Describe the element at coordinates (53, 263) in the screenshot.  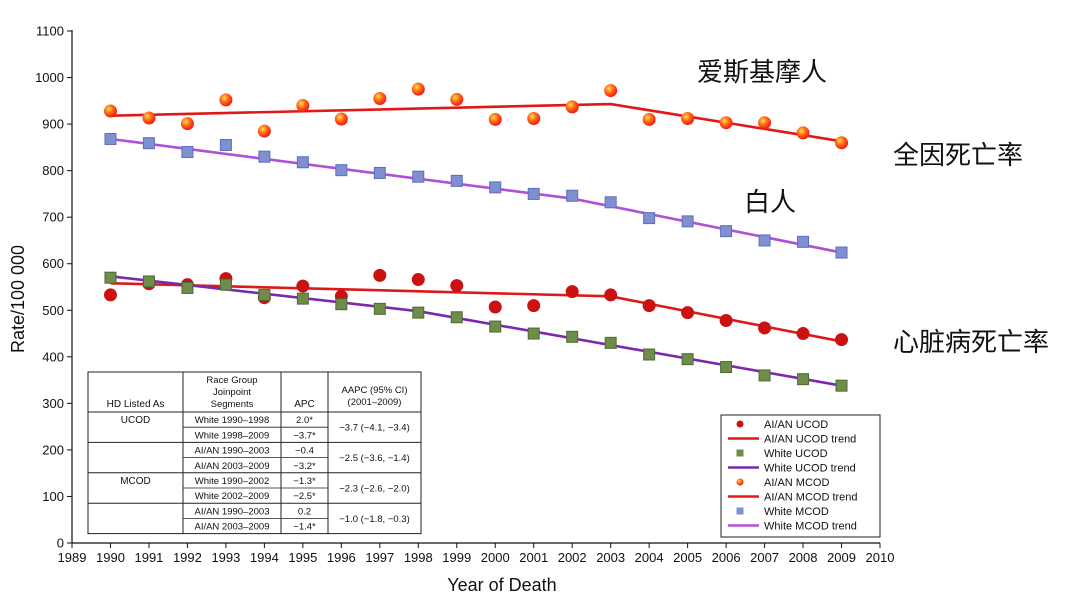
I see `y-tick-label: 600` at that location.